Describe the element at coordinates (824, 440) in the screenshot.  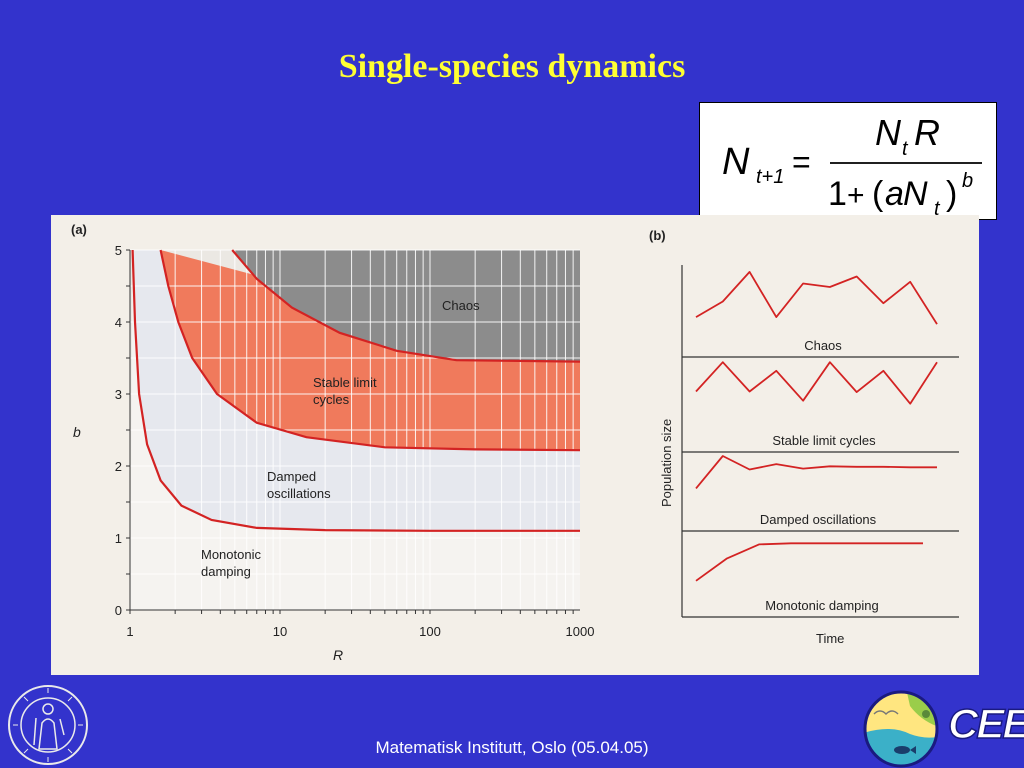
I see `series-label: Stable limit cycles` at that location.